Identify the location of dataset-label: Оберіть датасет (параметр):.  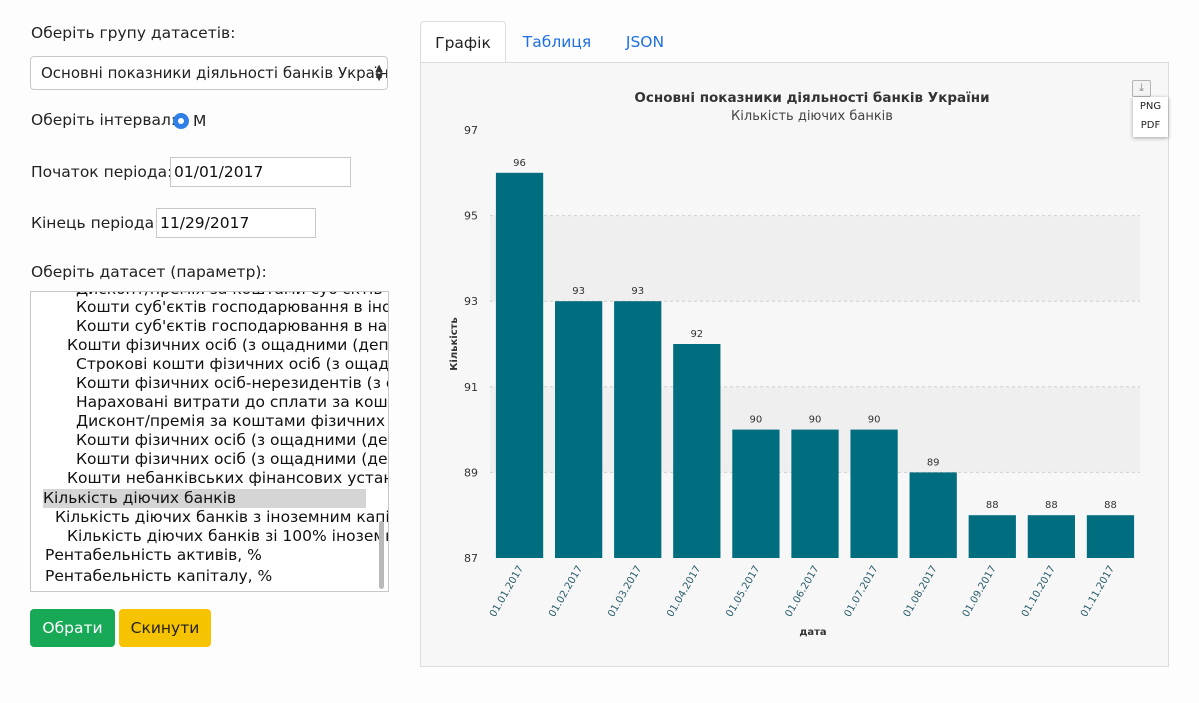
(149, 272).